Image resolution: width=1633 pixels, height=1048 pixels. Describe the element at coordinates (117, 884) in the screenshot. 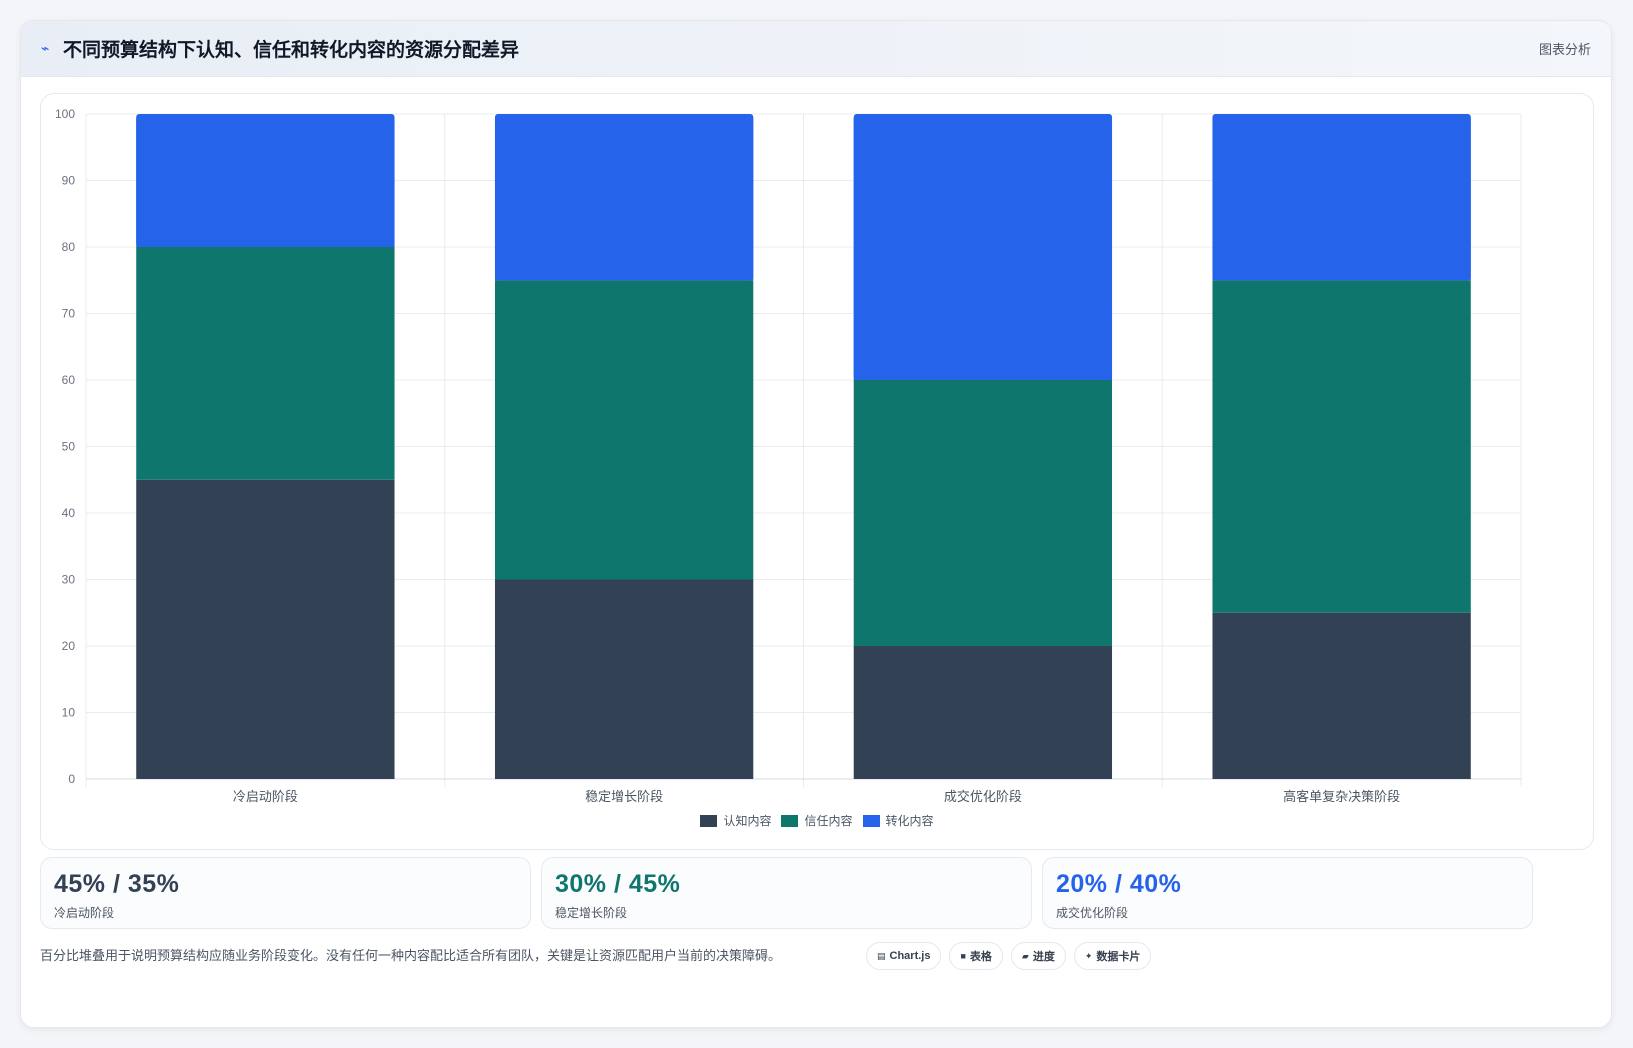

I see `stat-value: 45% / 35%` at that location.